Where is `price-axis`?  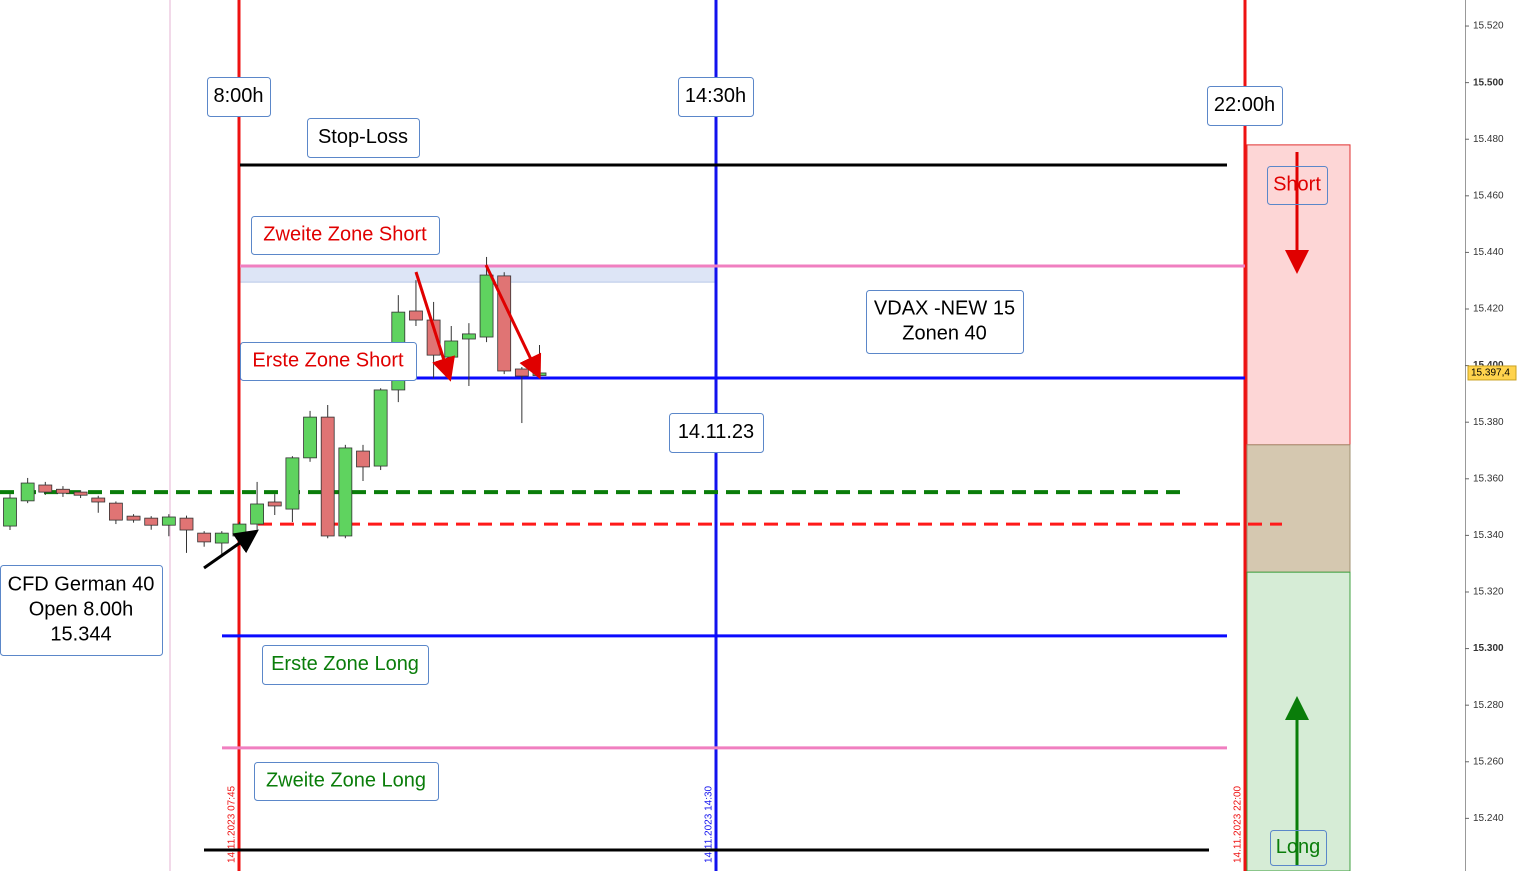 price-axis is located at coordinates (1491, 435).